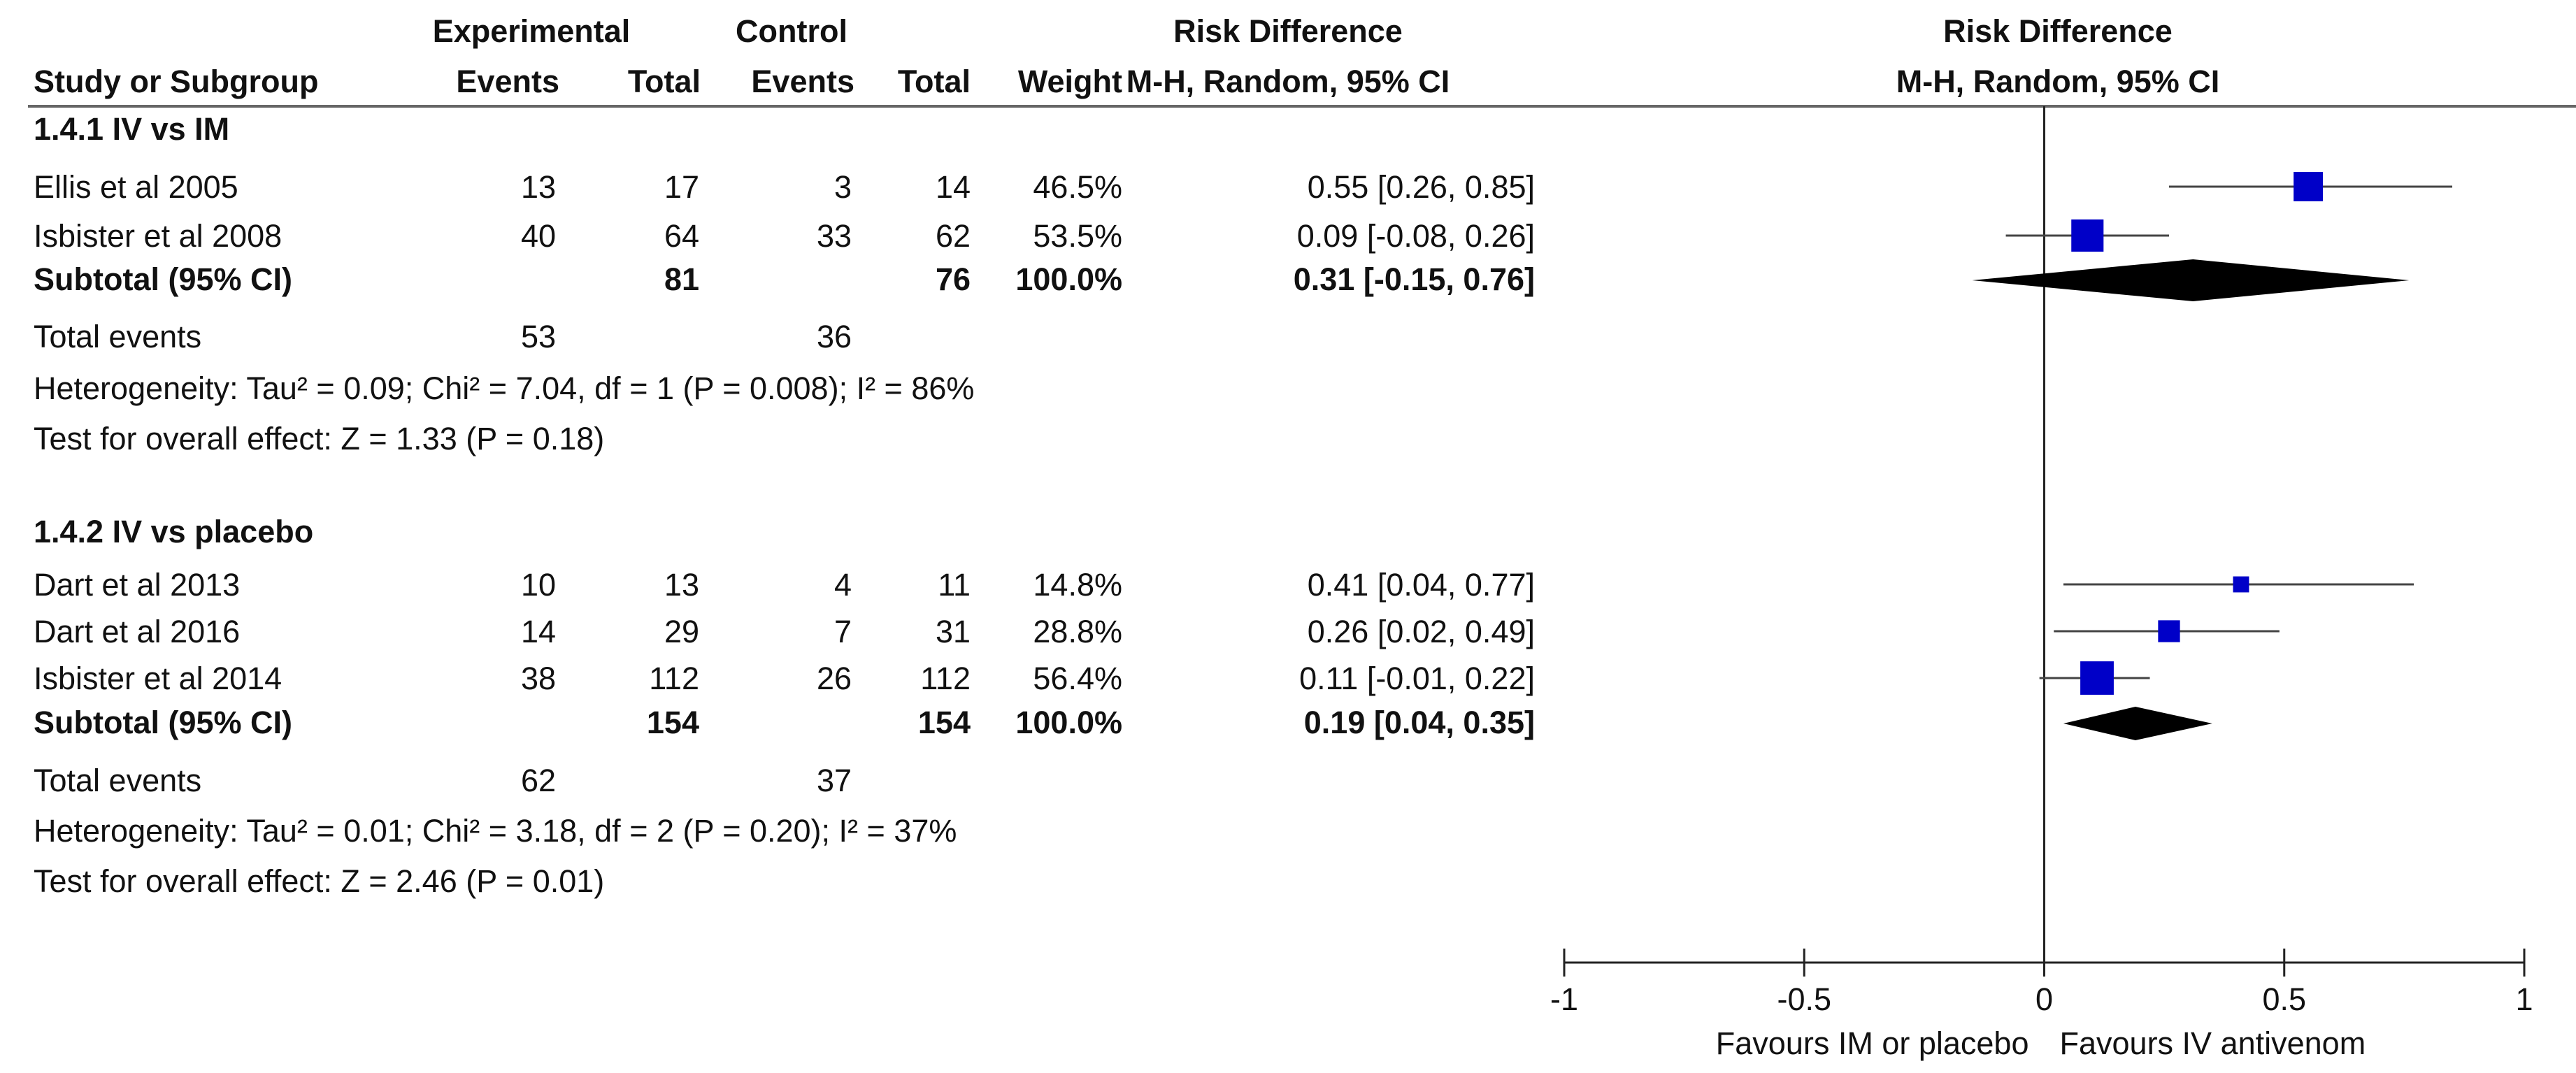 Image resolution: width=2576 pixels, height=1073 pixels. Describe the element at coordinates (681, 279) in the screenshot. I see `exp-subtotal: 81` at that location.